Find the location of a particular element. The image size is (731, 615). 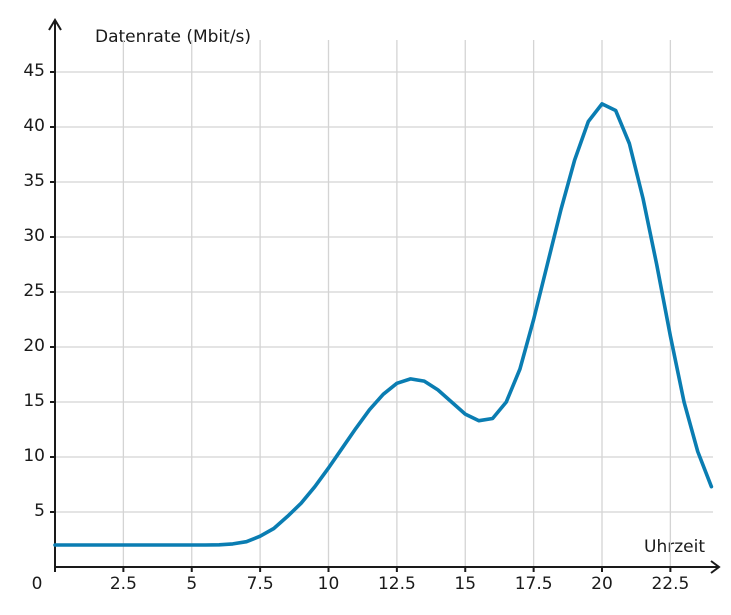

x-tick-label: 7.5 is located at coordinates (260, 584).